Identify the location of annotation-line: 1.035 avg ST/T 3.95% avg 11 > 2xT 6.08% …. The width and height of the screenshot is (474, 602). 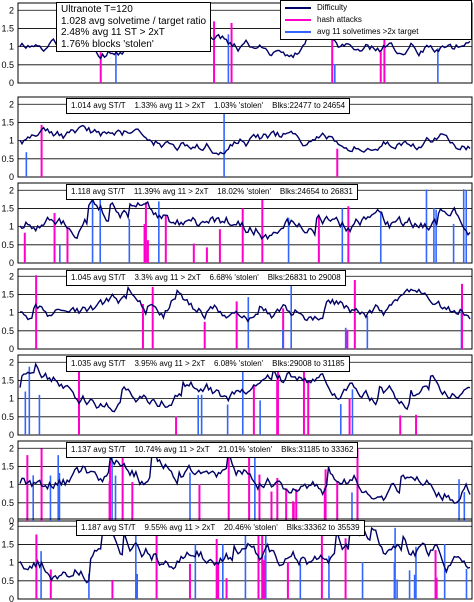
(208, 363).